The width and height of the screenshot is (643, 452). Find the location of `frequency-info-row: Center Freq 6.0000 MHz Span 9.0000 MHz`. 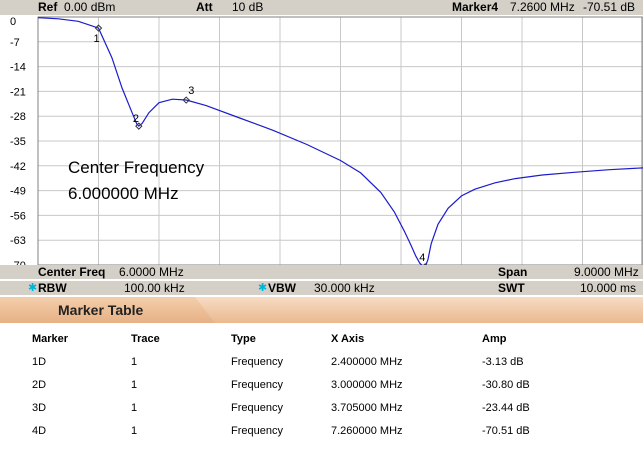

frequency-info-row: Center Freq 6.0000 MHz Span 9.0000 MHz is located at coordinates (321, 272).